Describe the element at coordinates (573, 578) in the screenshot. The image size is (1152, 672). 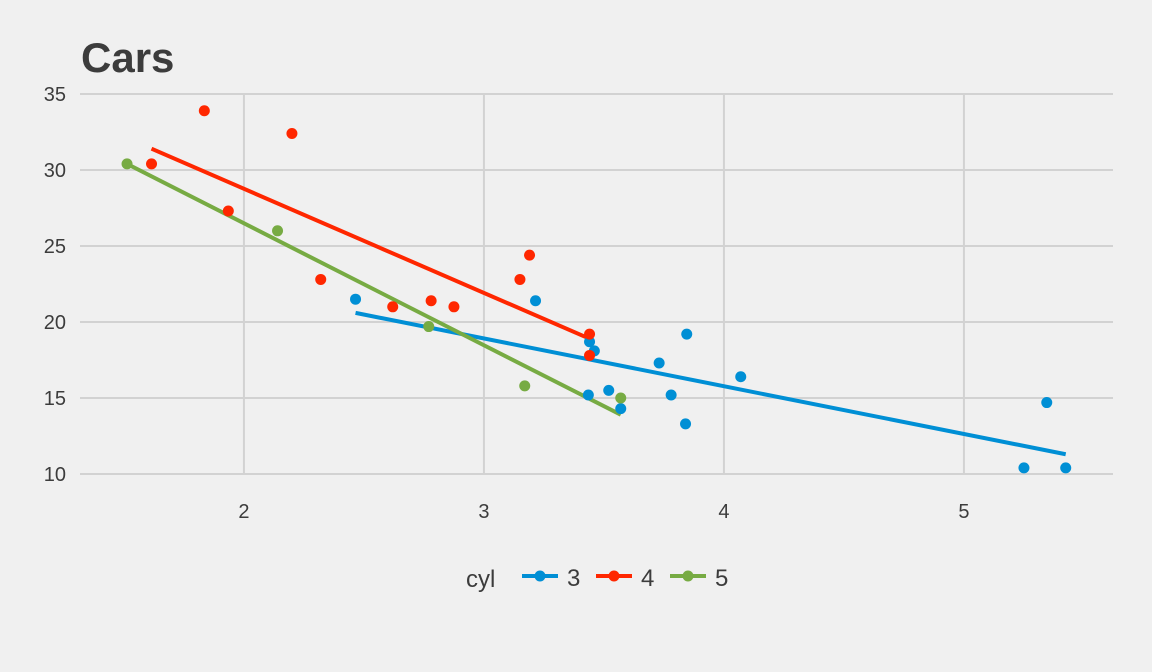
I see `legend-label: 3` at that location.